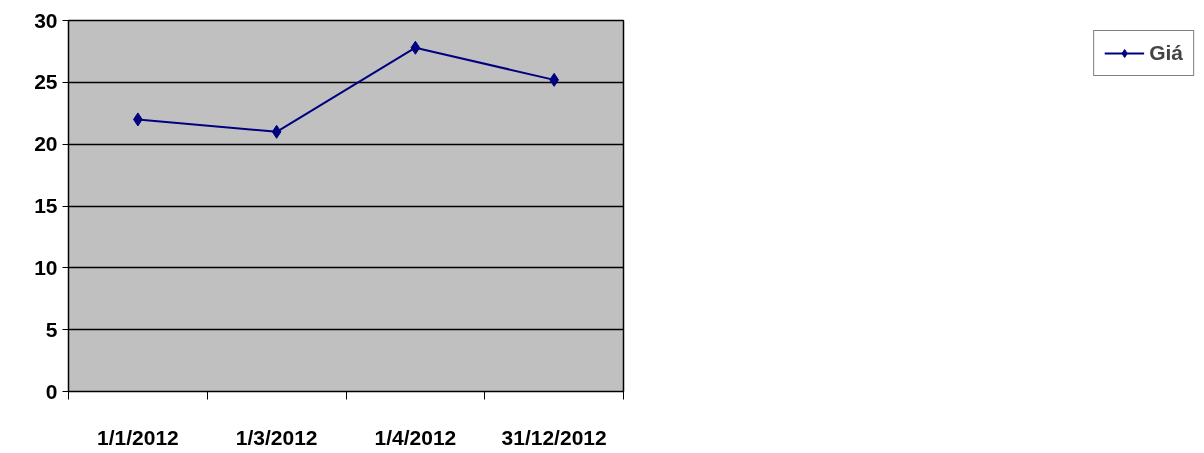 This screenshot has width=1204, height=453. Describe the element at coordinates (46, 82) in the screenshot. I see `y-tick-label: 25` at that location.